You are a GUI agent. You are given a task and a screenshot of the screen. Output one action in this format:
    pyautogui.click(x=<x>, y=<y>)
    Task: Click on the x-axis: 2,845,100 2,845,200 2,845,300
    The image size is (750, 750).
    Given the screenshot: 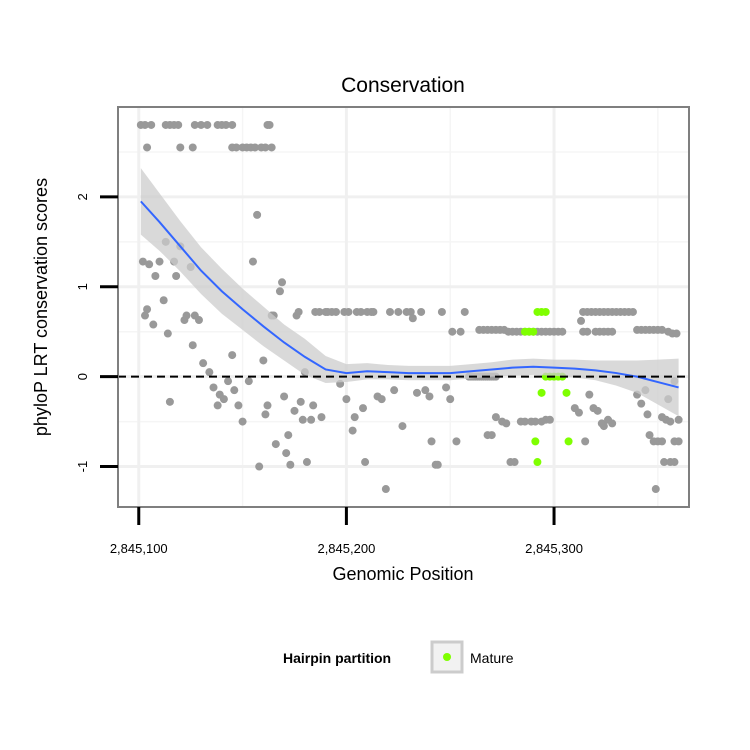 What is the action you would take?
    pyautogui.click(x=346, y=531)
    